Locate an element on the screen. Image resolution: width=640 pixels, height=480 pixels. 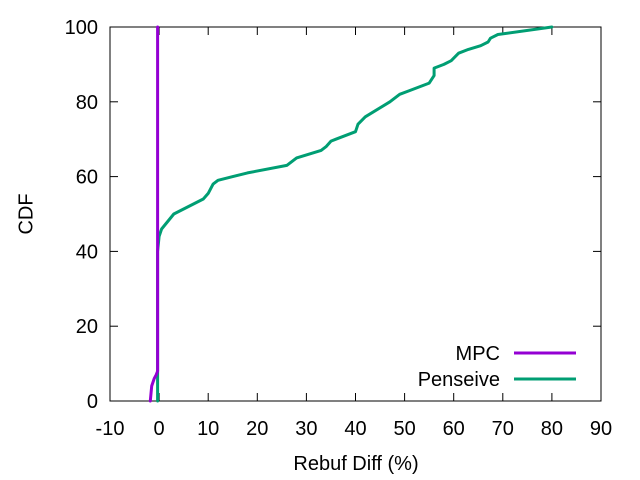
x-tick-label: 20 is located at coordinates (257, 429).